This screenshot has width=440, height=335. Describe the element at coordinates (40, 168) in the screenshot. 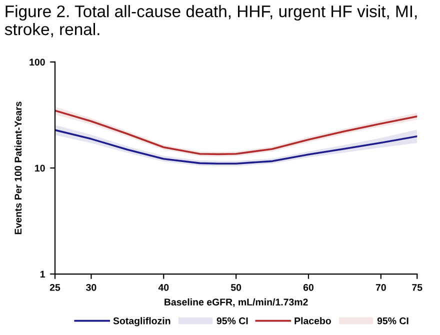

I see `y-tick-label: 10` at that location.